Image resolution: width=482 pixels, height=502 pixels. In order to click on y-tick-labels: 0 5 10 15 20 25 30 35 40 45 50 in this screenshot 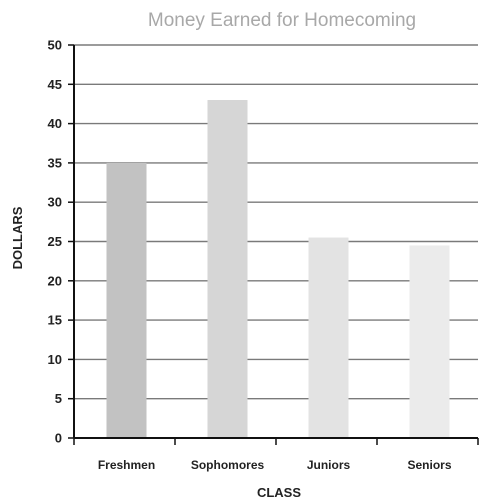, I will do `click(55, 242)`.